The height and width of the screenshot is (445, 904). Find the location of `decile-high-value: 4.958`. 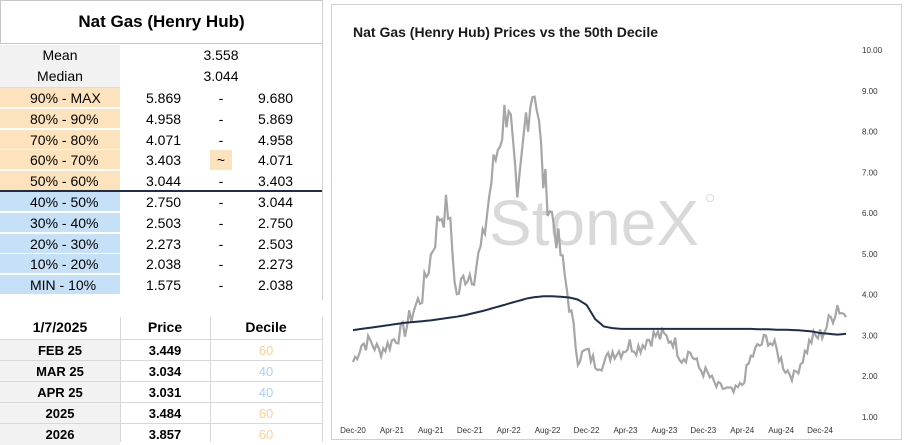

decile-high-value: 4.958 is located at coordinates (276, 139).